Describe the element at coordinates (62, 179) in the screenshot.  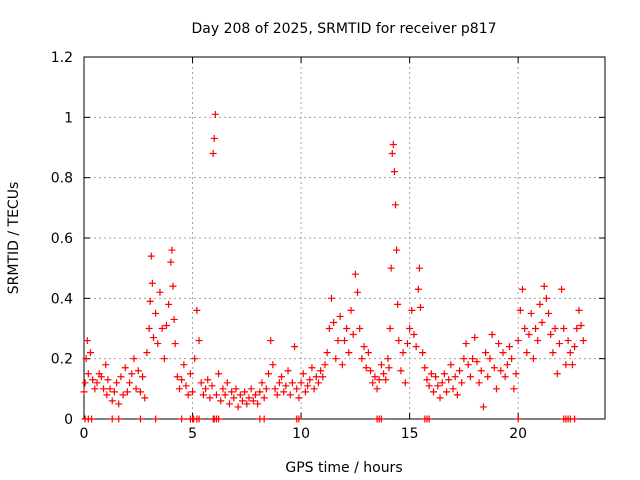
I see `y-tick-label: 0.8` at that location.